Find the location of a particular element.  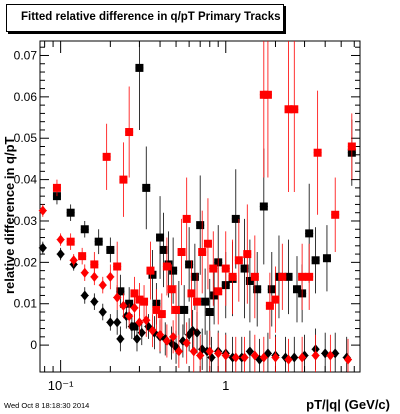

y-tick-label: 0 is located at coordinates (33, 345).